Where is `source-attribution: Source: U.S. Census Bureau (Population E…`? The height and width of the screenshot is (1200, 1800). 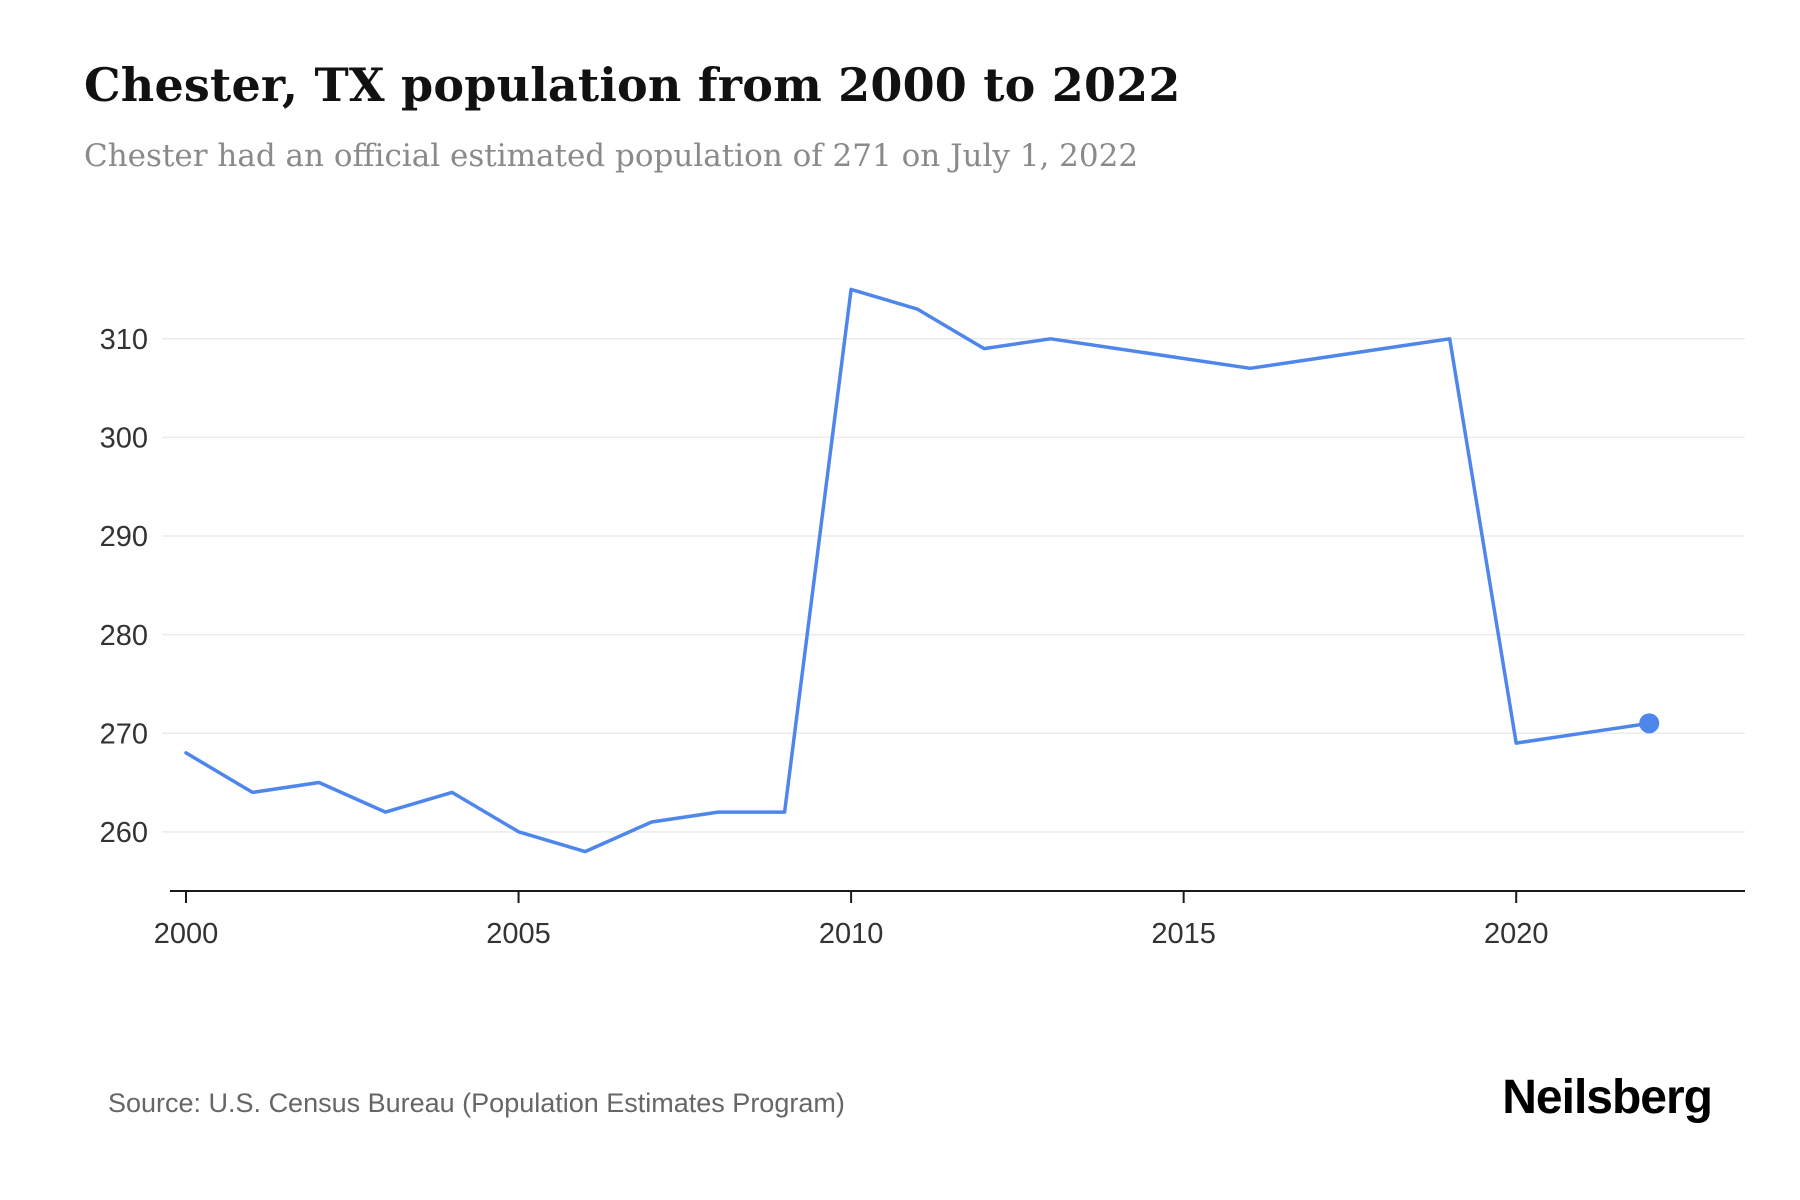 source-attribution: Source: U.S. Census Bureau (Population E… is located at coordinates (476, 1103).